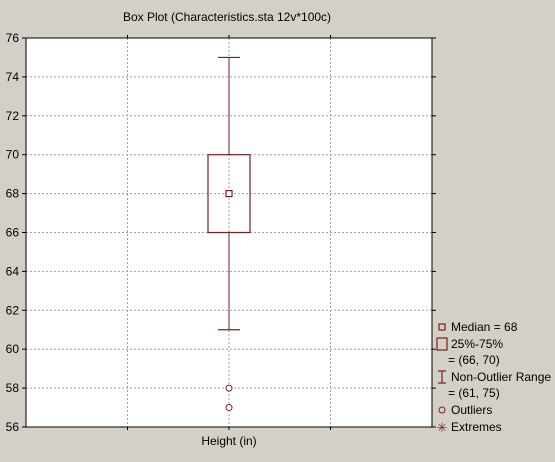  I want to click on legend-item: Outliers, so click(465, 410).